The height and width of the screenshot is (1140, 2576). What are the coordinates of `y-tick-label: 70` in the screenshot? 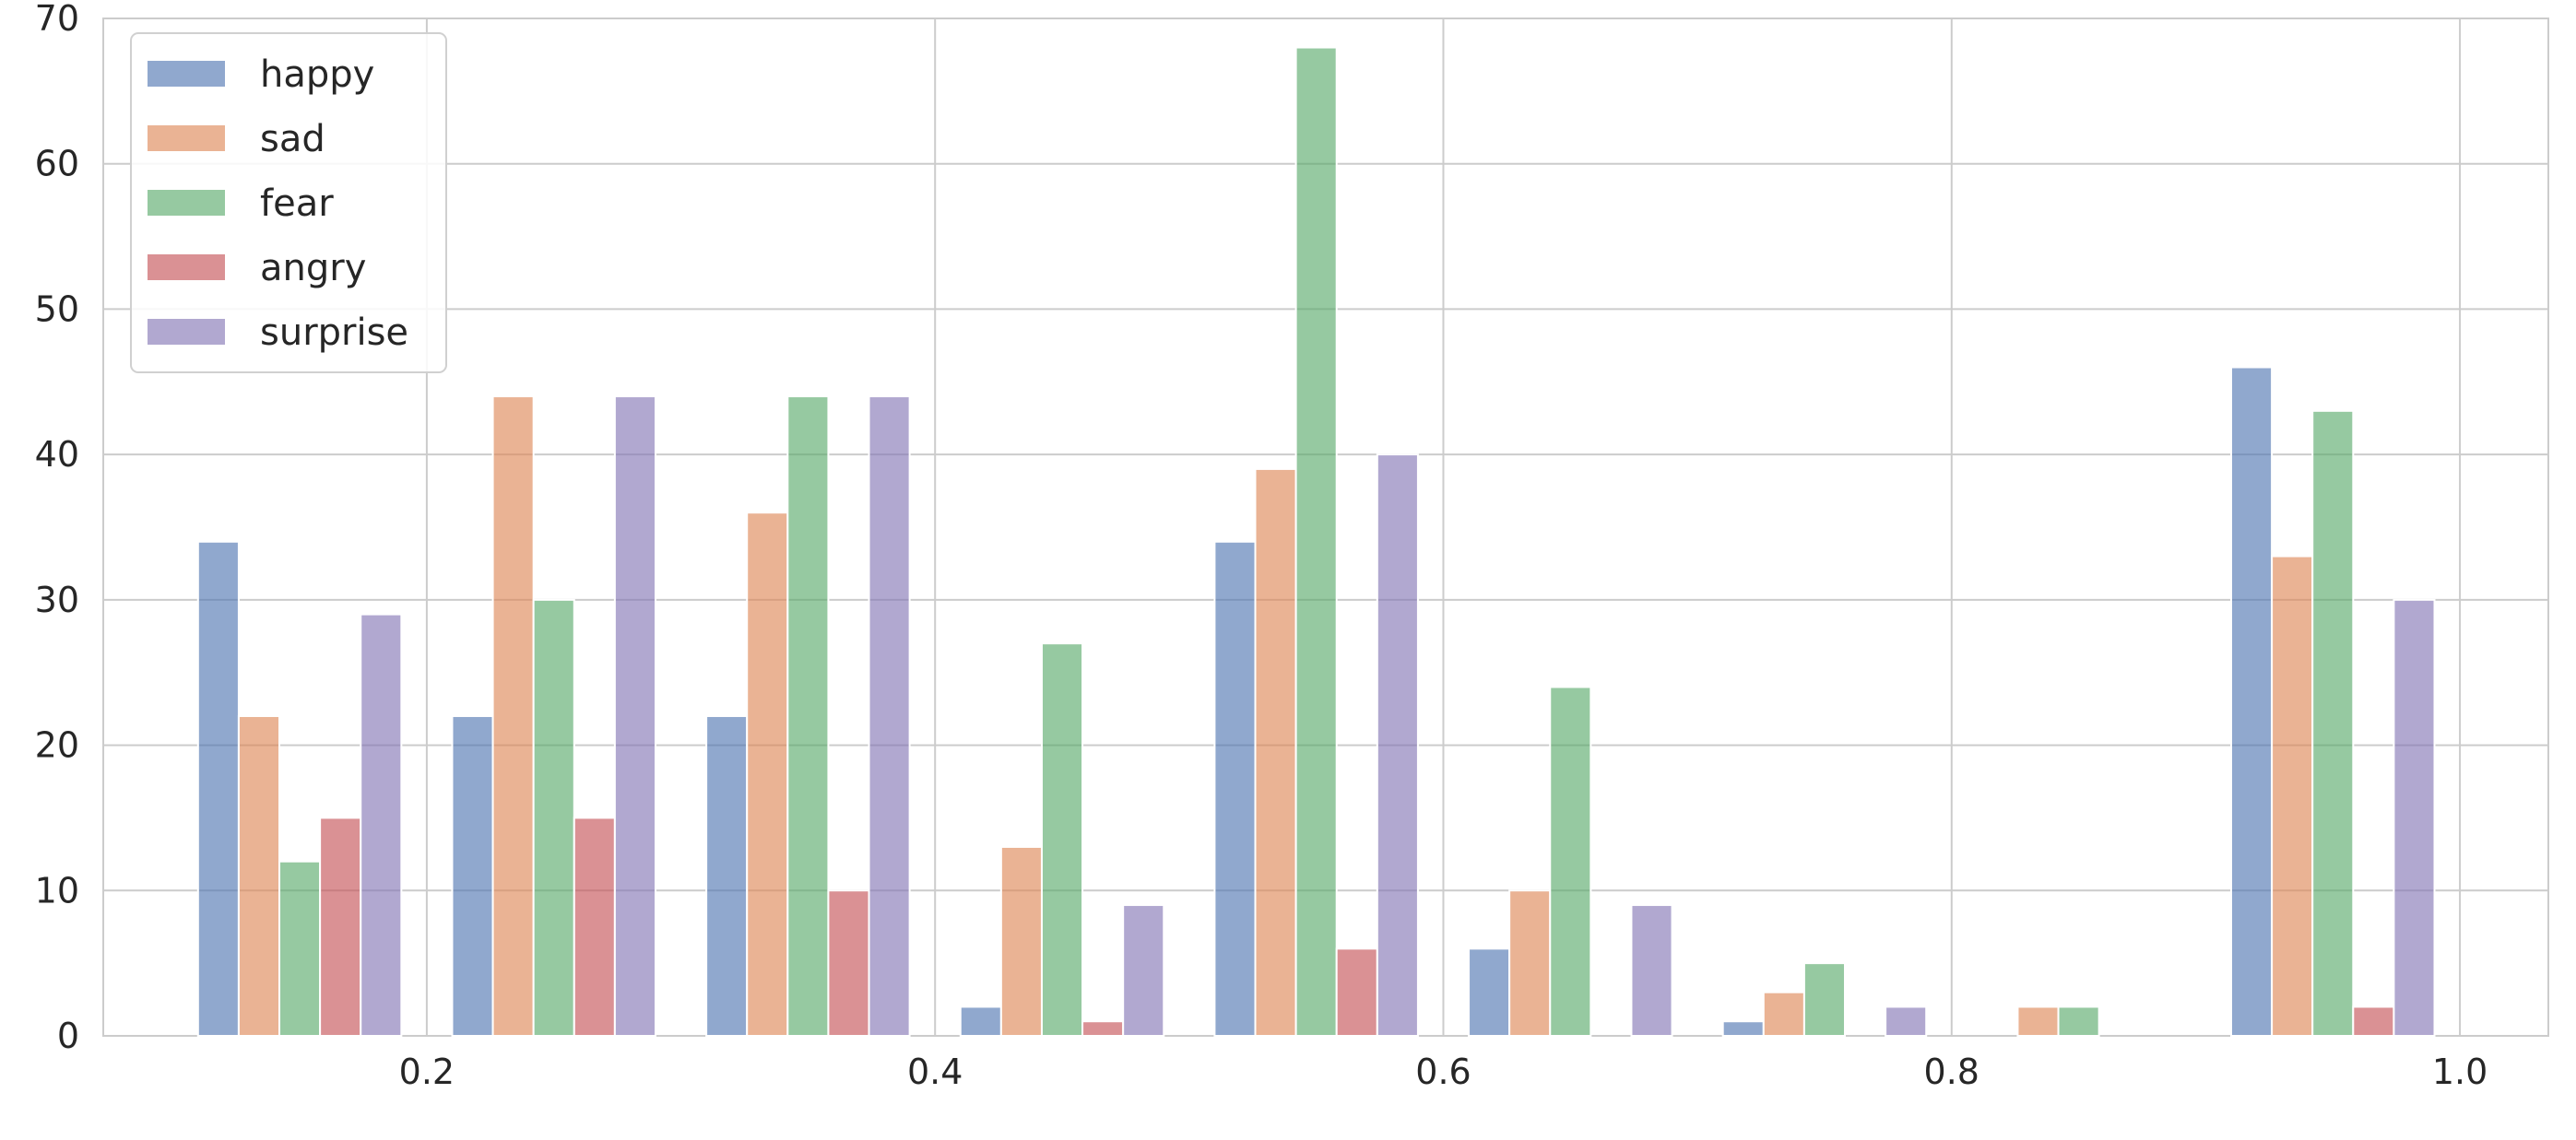 It's located at (57, 19).